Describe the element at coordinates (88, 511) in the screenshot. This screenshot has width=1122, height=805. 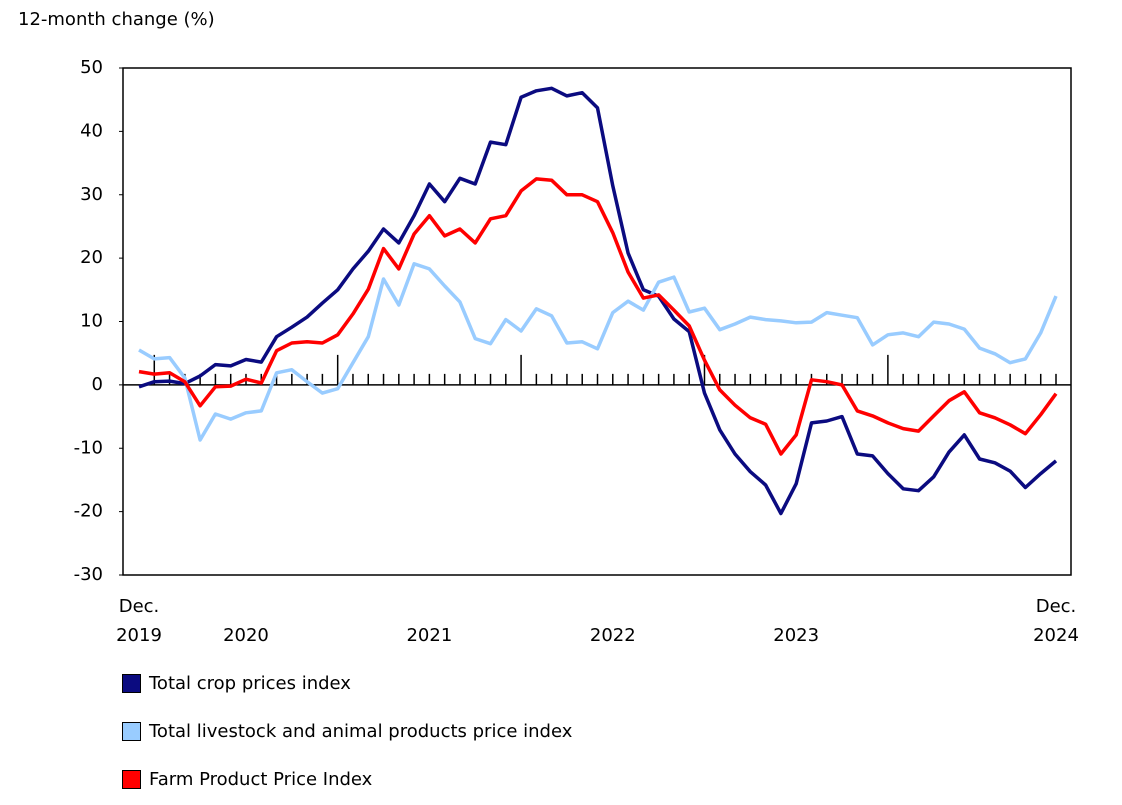
I see `y-tick-label: -20` at that location.